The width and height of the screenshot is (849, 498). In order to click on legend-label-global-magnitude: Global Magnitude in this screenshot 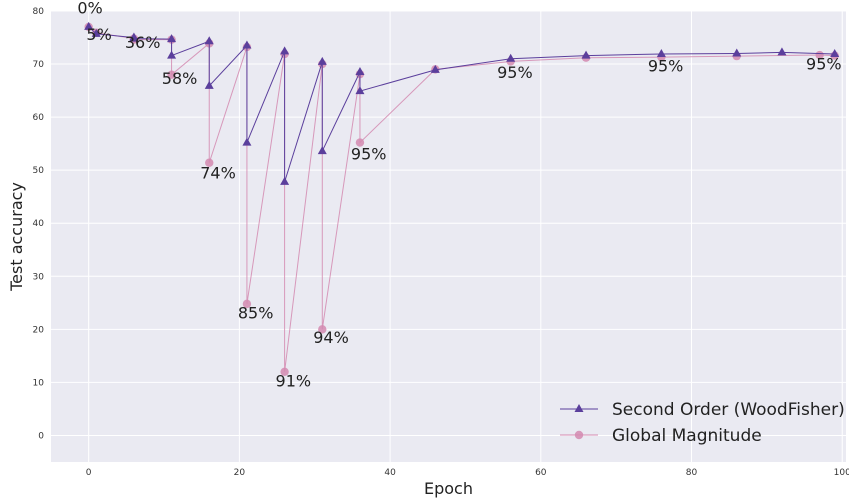, I will do `click(687, 436)`.